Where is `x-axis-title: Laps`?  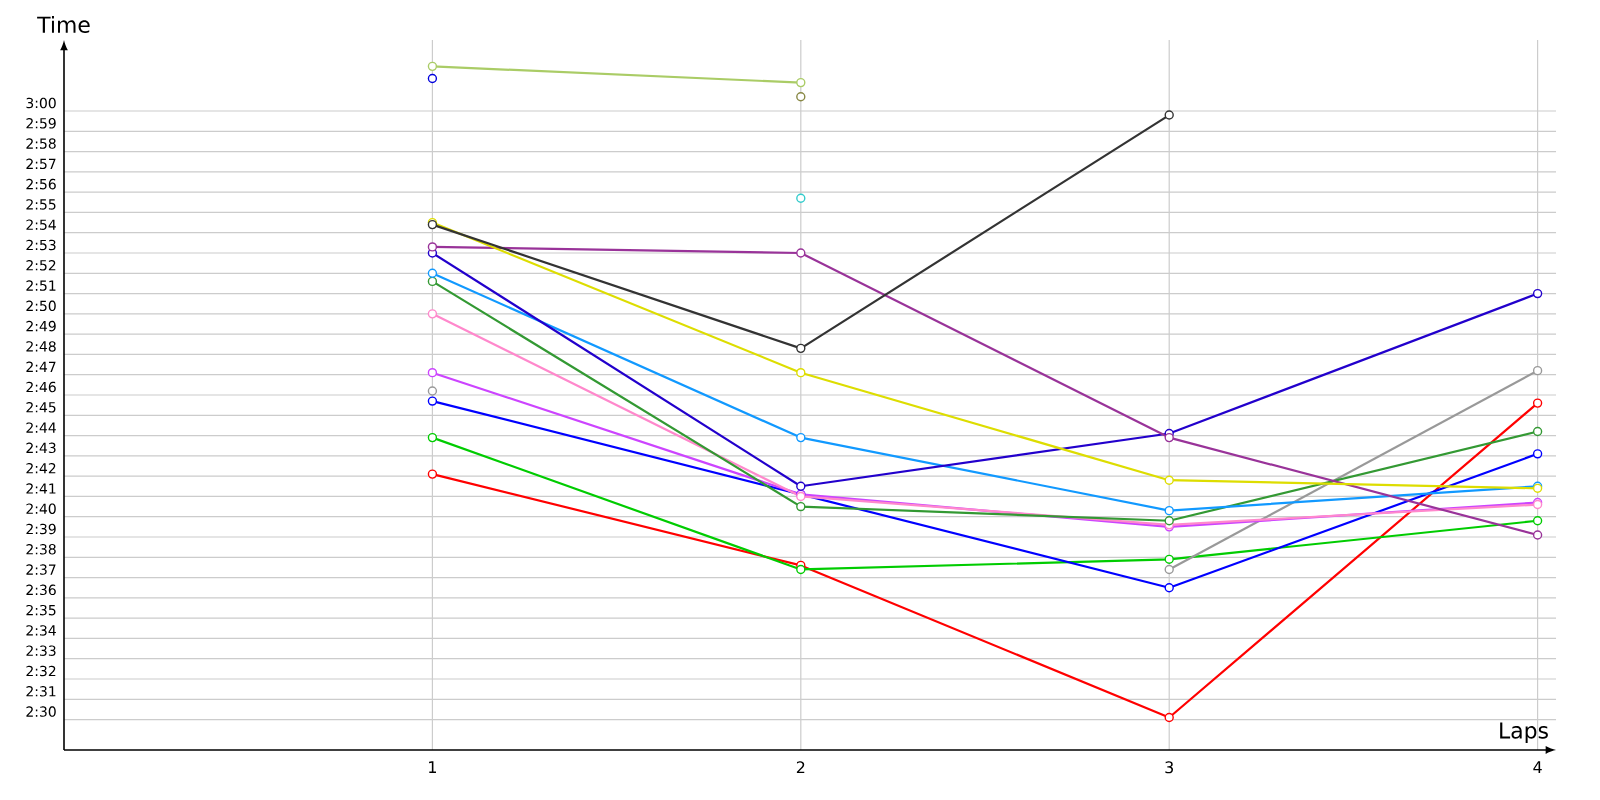 x-axis-title: Laps is located at coordinates (1524, 732).